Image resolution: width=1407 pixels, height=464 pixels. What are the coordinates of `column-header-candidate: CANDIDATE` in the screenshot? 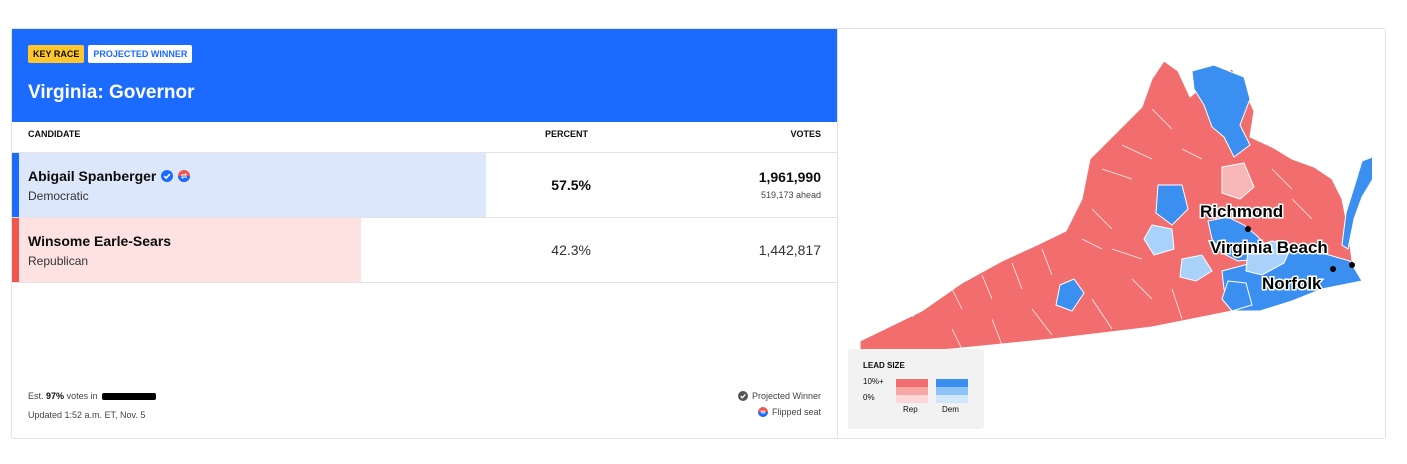 It's located at (54, 134).